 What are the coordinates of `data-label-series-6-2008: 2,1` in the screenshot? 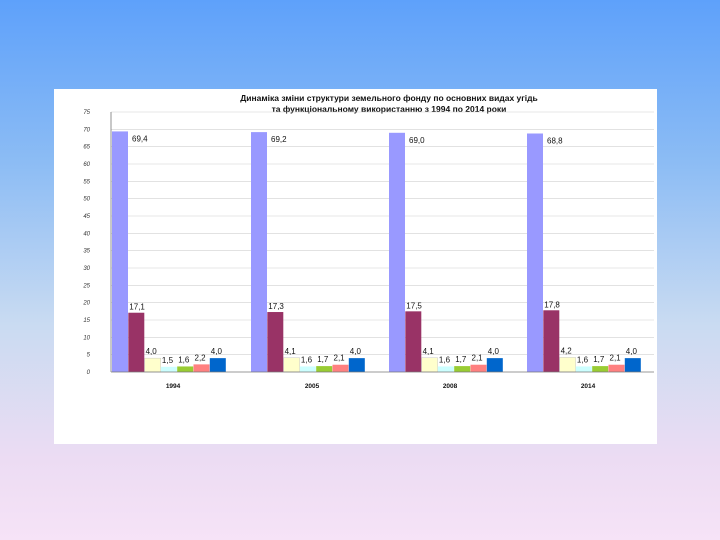 It's located at (478, 358).